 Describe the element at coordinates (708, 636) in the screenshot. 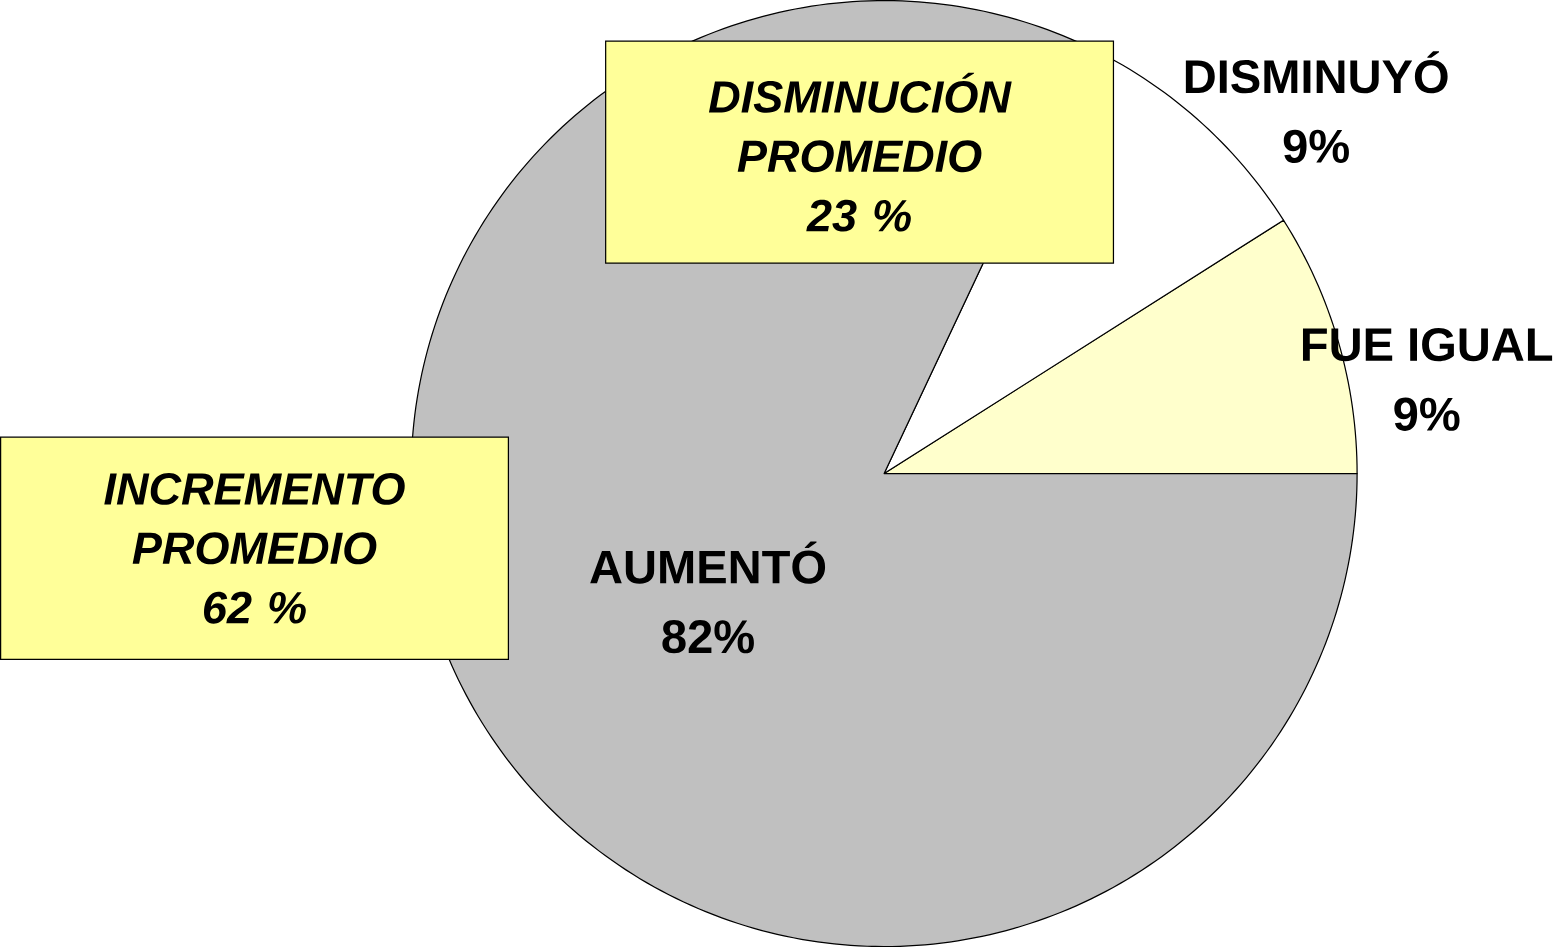

I see `data-label: 82%` at that location.